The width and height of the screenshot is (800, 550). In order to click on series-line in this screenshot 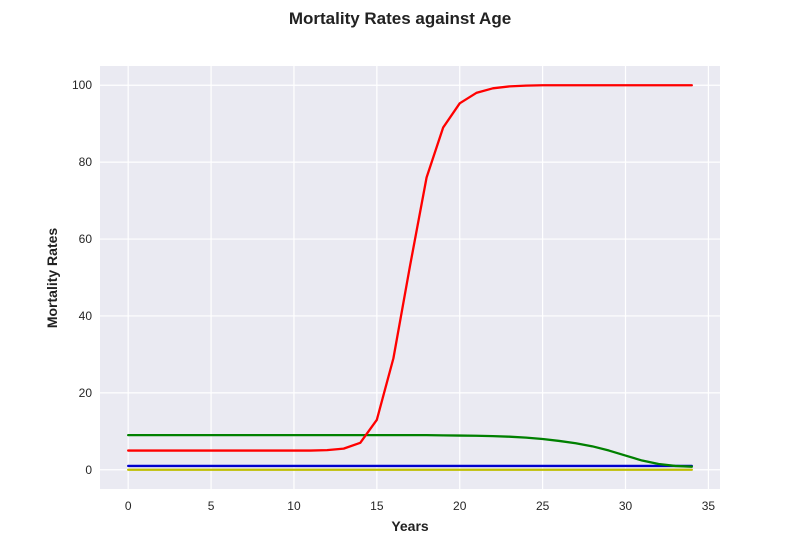, I will do `click(410, 451)`.